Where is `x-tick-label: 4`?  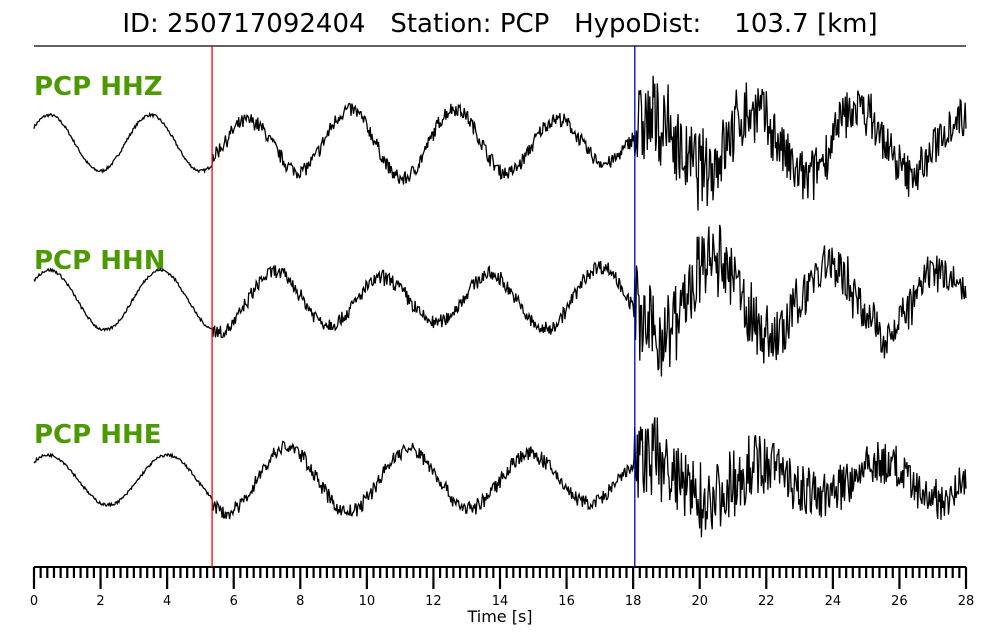
x-tick-label: 4 is located at coordinates (167, 601).